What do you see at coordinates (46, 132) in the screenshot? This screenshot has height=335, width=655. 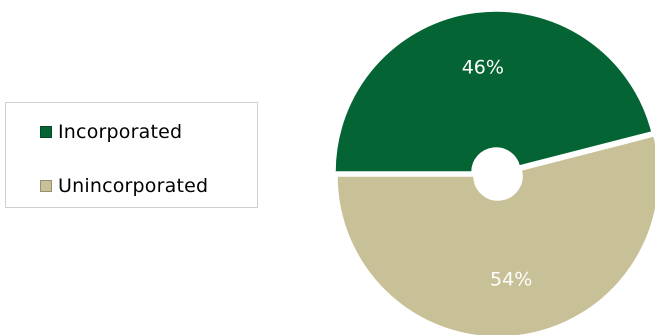 I see `legend-swatch-incorporated` at bounding box center [46, 132].